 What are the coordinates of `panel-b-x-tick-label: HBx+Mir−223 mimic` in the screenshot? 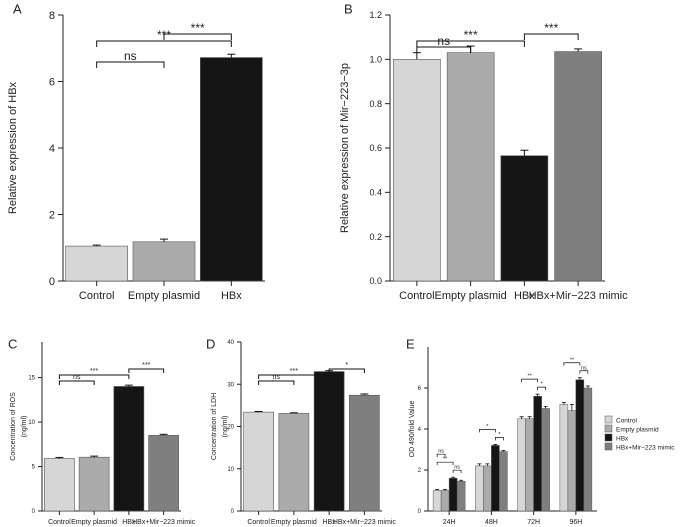 It's located at (579, 296).